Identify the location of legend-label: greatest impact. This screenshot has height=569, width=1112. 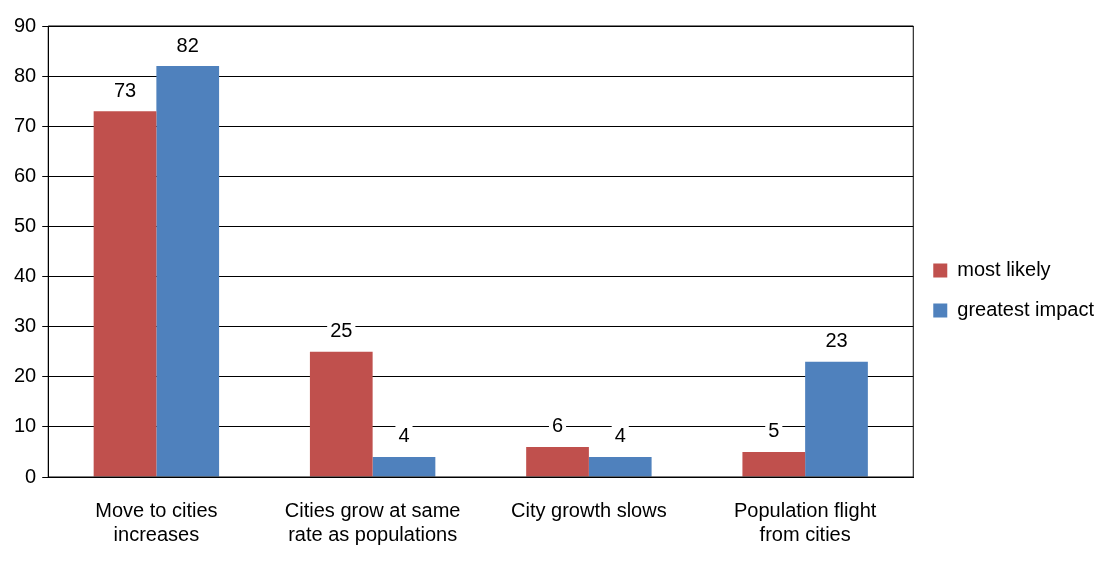
(1026, 309).